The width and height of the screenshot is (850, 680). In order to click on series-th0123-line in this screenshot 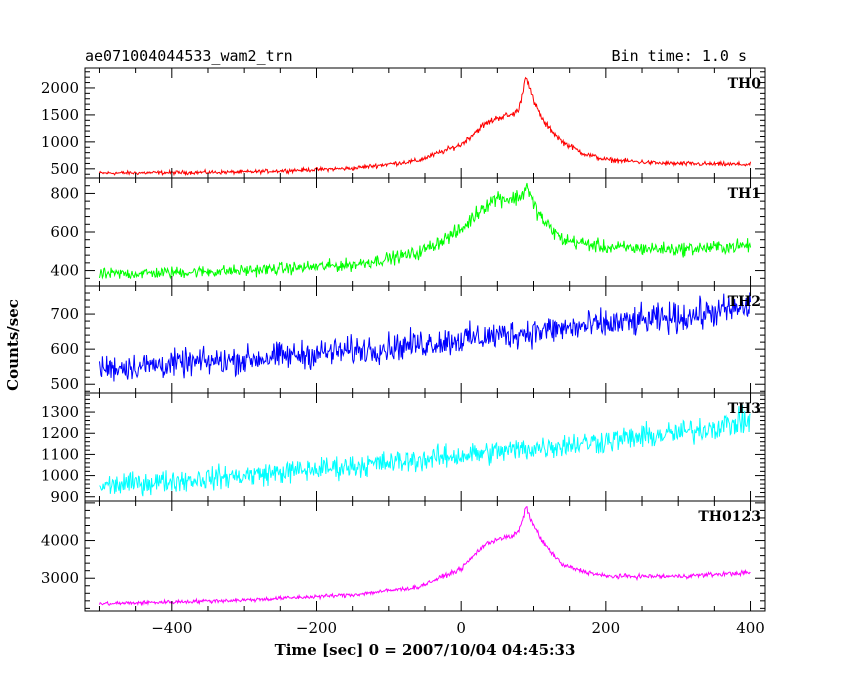, I will do `click(425, 556)`.